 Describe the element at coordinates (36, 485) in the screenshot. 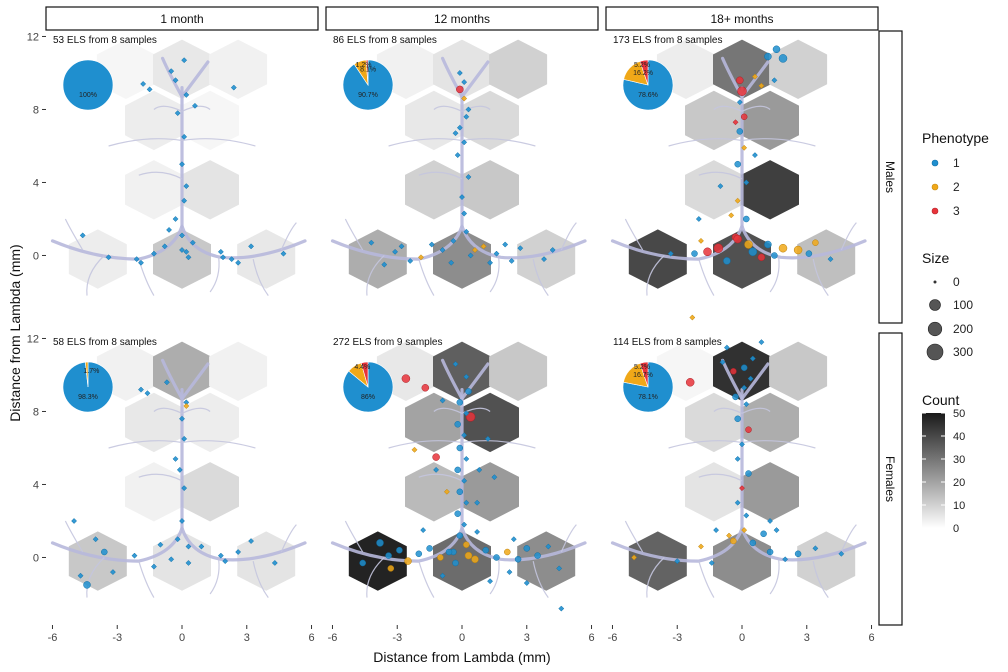

I see `y-tick-label: 4` at that location.